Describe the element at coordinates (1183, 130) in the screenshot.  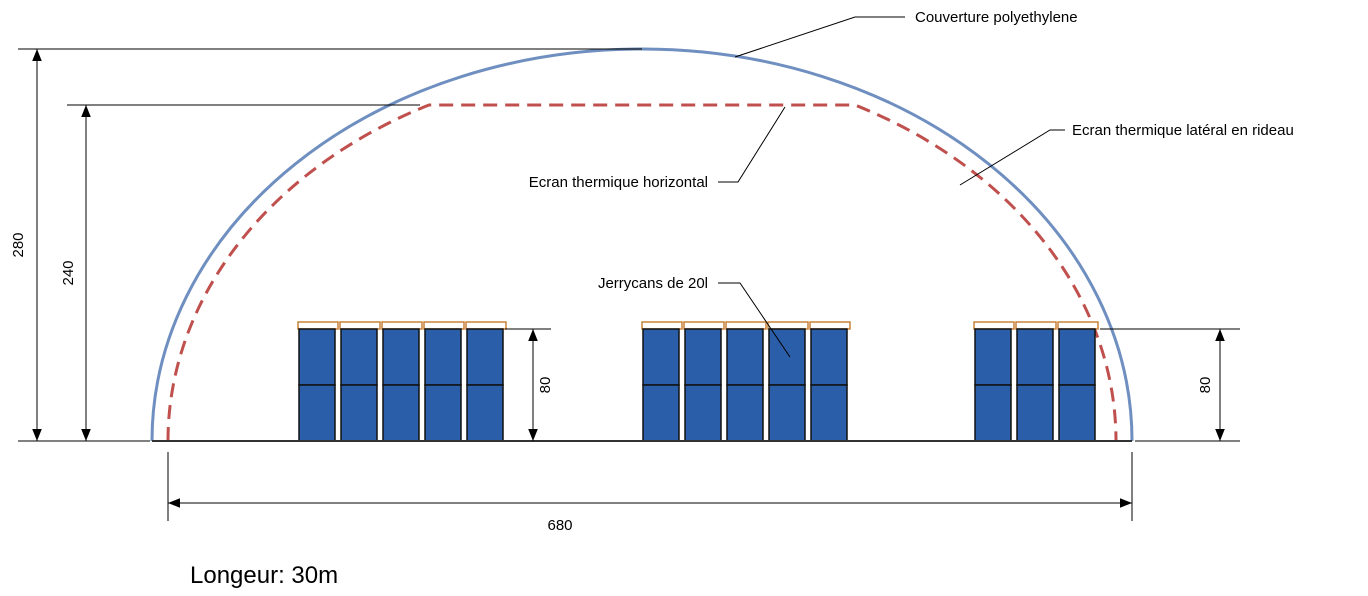
I see `side-screen-label: Ecran thermique latéral en rideau` at that location.